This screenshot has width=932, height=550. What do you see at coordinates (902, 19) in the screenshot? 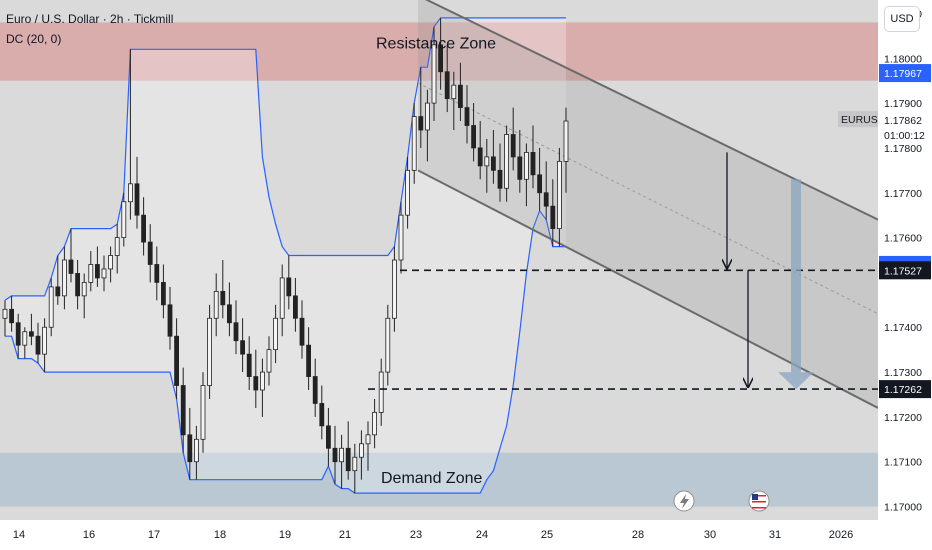
I see `currency-button: USD` at bounding box center [902, 19].